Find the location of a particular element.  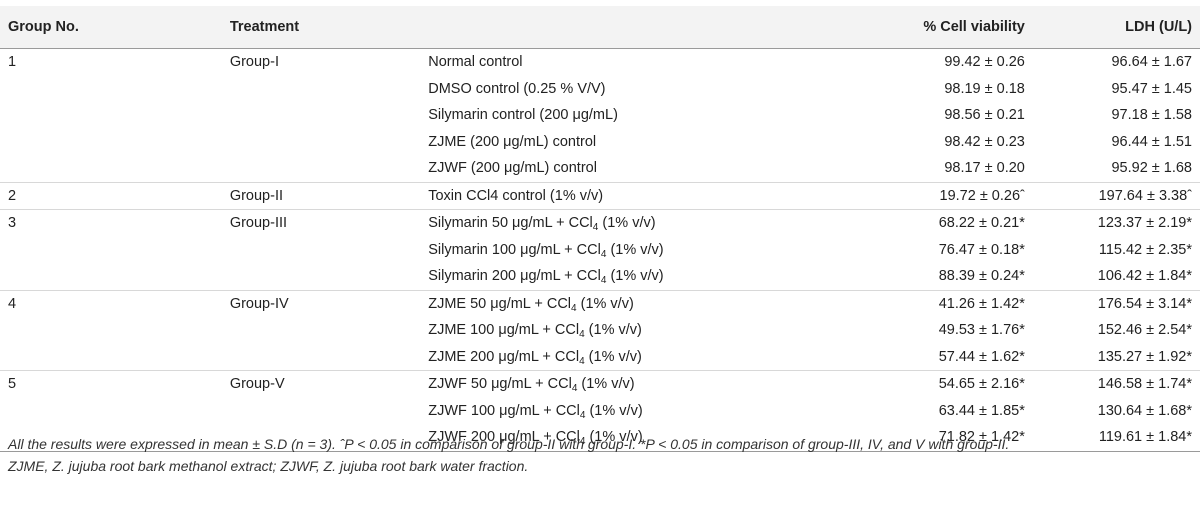

cell-viability: 41.26 ± 1.42* is located at coordinates (921, 303).